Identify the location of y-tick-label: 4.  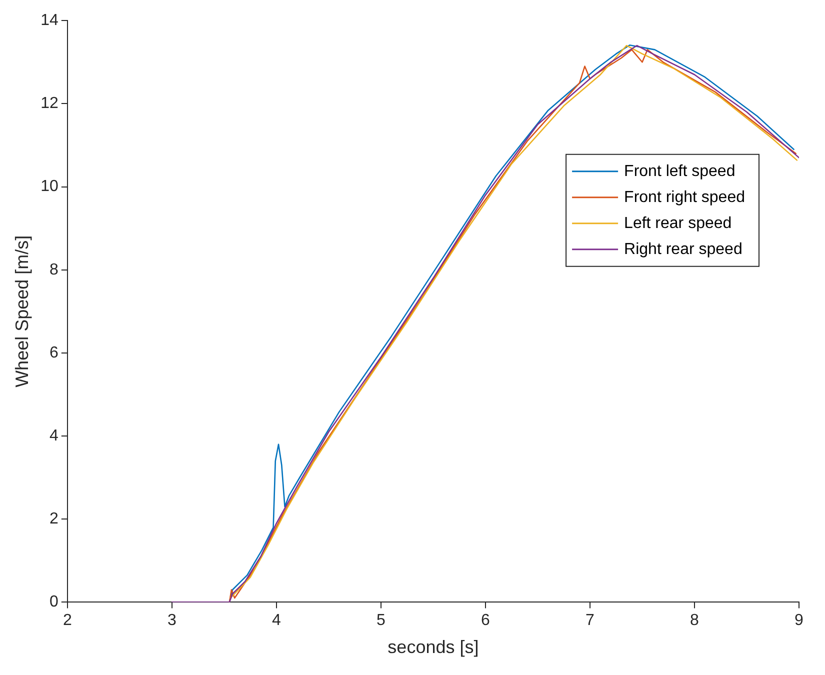
(53, 435).